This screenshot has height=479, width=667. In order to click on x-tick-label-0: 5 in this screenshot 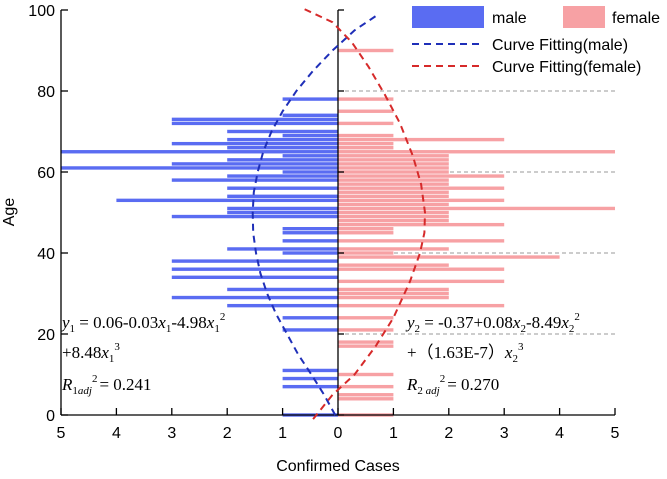, I will do `click(61, 433)`.